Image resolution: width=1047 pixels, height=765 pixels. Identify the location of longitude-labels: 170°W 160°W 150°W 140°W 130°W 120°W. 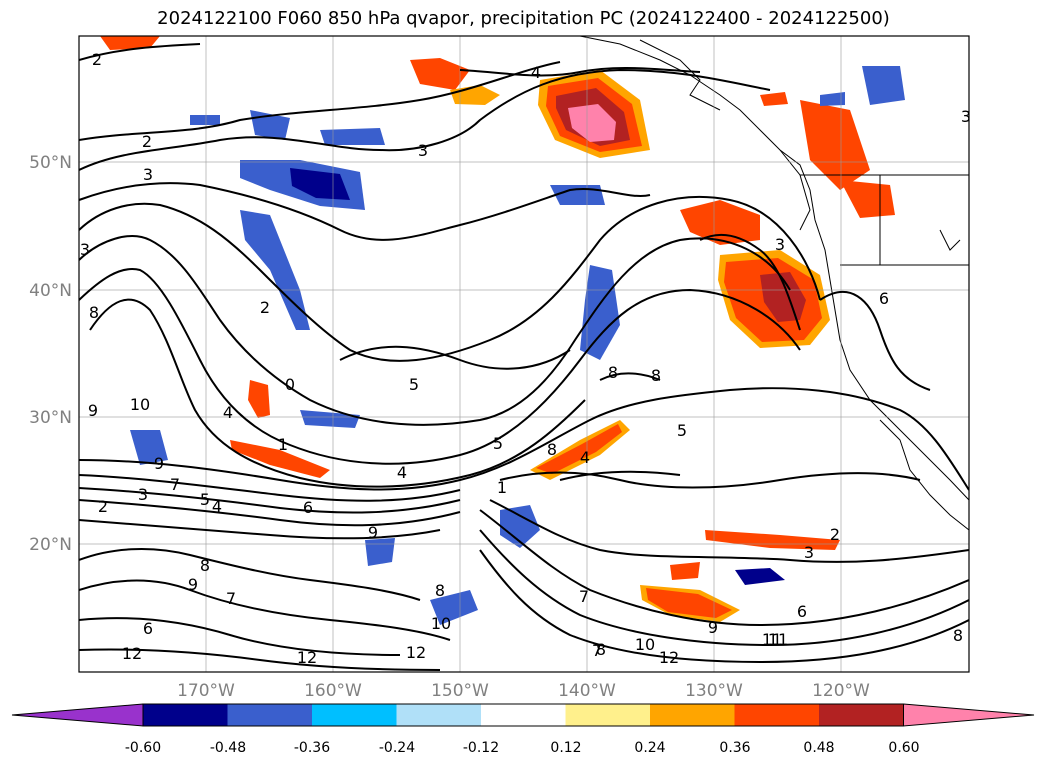
(523, 691).